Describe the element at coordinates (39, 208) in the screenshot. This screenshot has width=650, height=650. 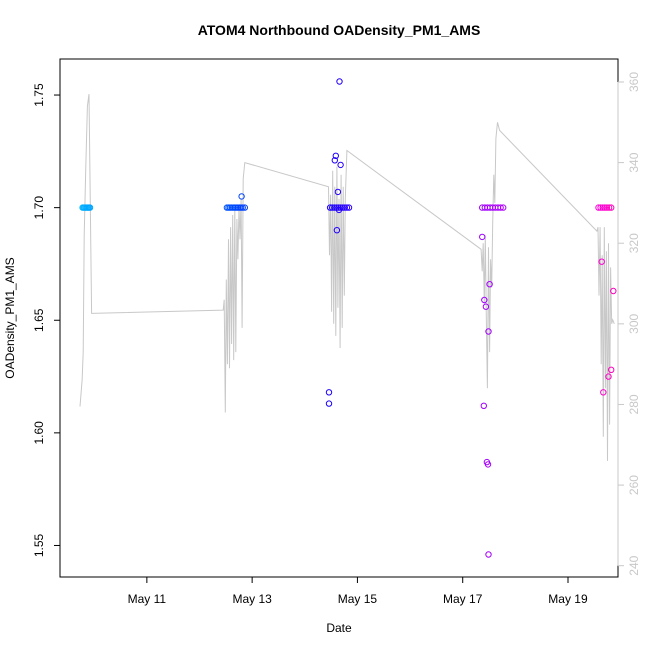
I see `y-tick-label: 1.70` at that location.